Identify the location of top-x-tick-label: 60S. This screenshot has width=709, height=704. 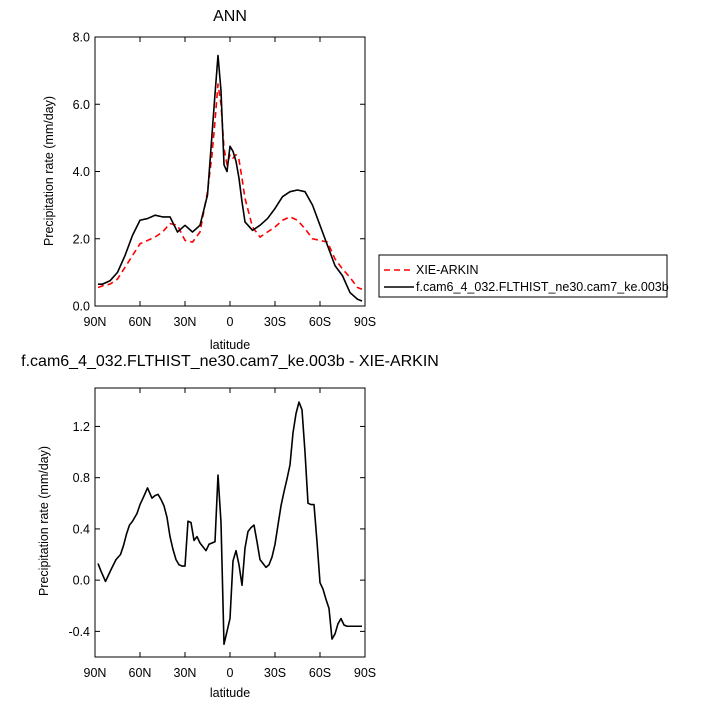
(320, 322).